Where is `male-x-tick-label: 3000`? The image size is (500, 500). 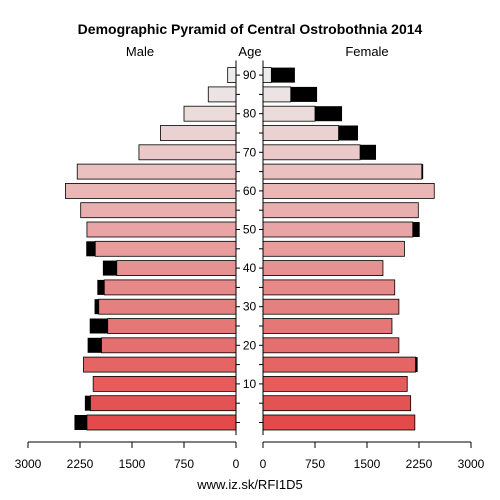
male-x-tick-label: 3000 is located at coordinates (28, 464).